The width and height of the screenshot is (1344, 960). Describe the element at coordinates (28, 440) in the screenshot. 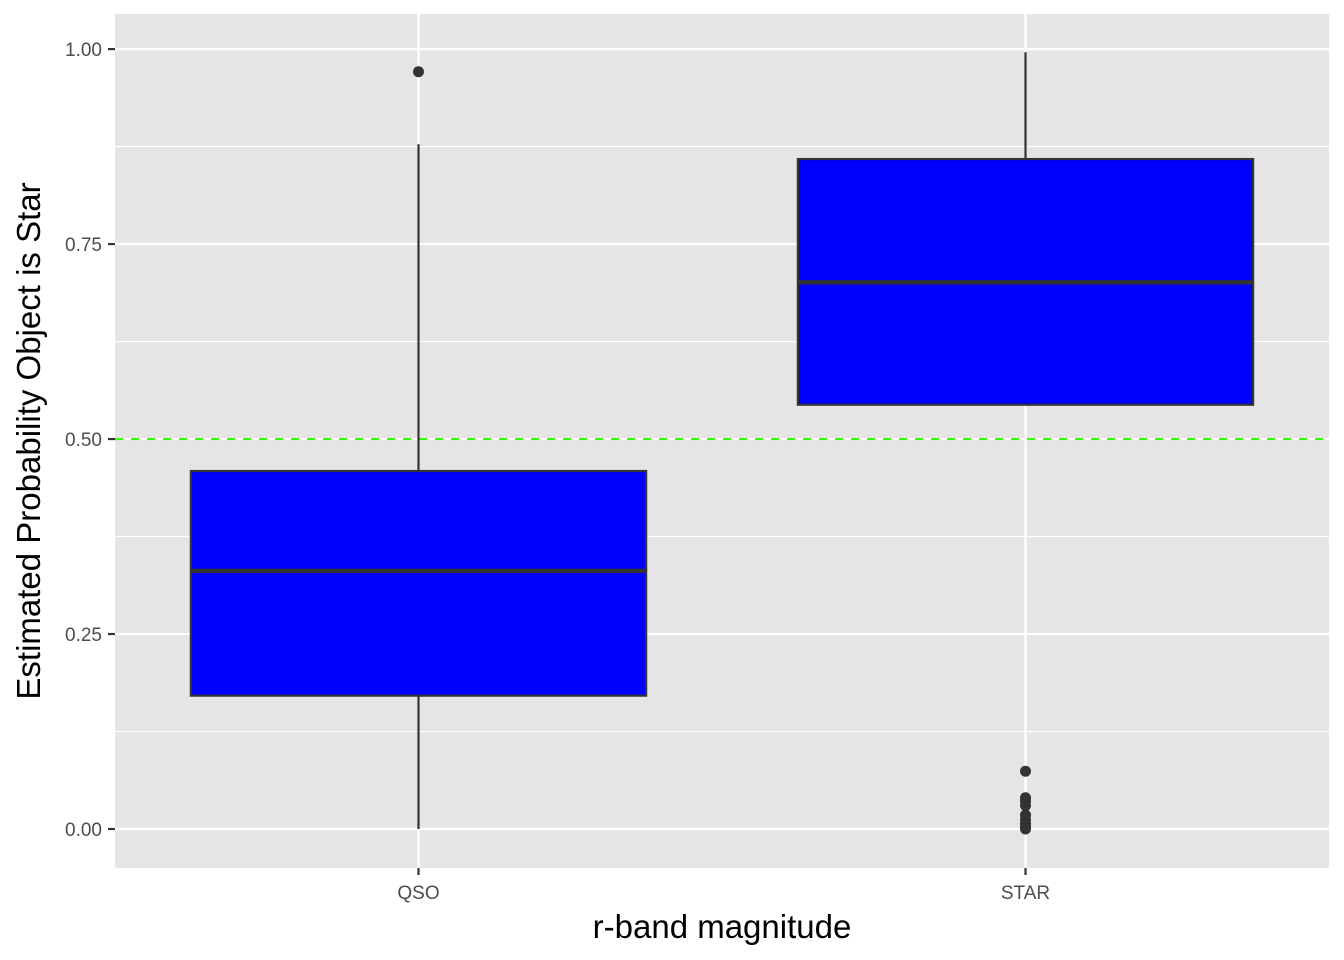

I see `y-axis-title: Estimated Probability Object is Star` at that location.